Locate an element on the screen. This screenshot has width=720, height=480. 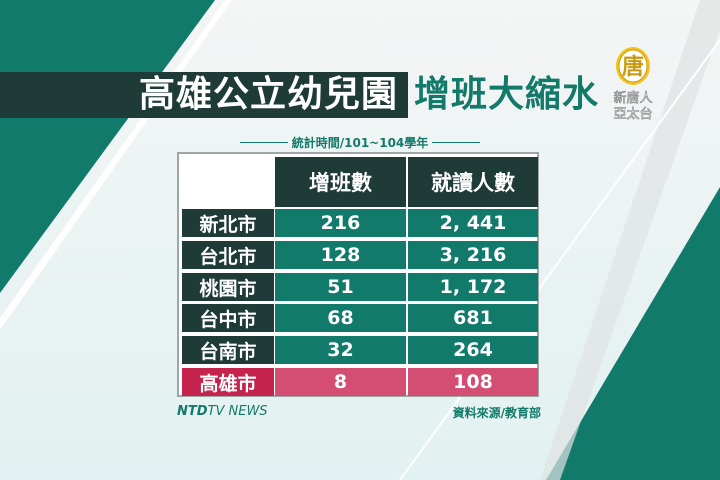
title-accent: 增班大縮水 is located at coordinates (507, 94).